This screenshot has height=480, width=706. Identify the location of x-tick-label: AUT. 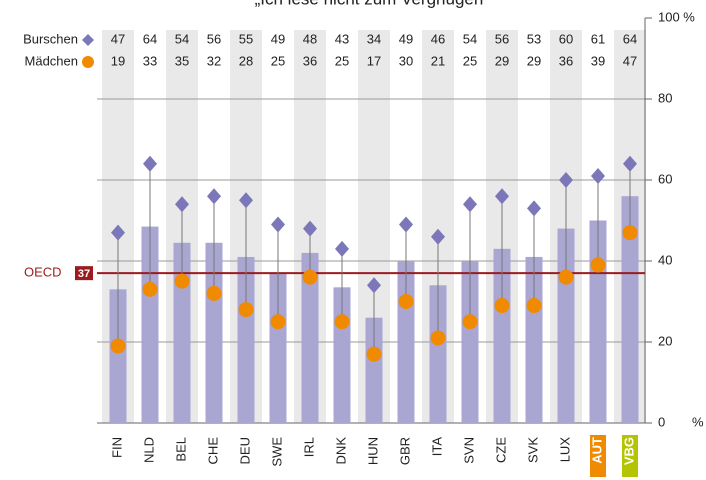
(596, 450).